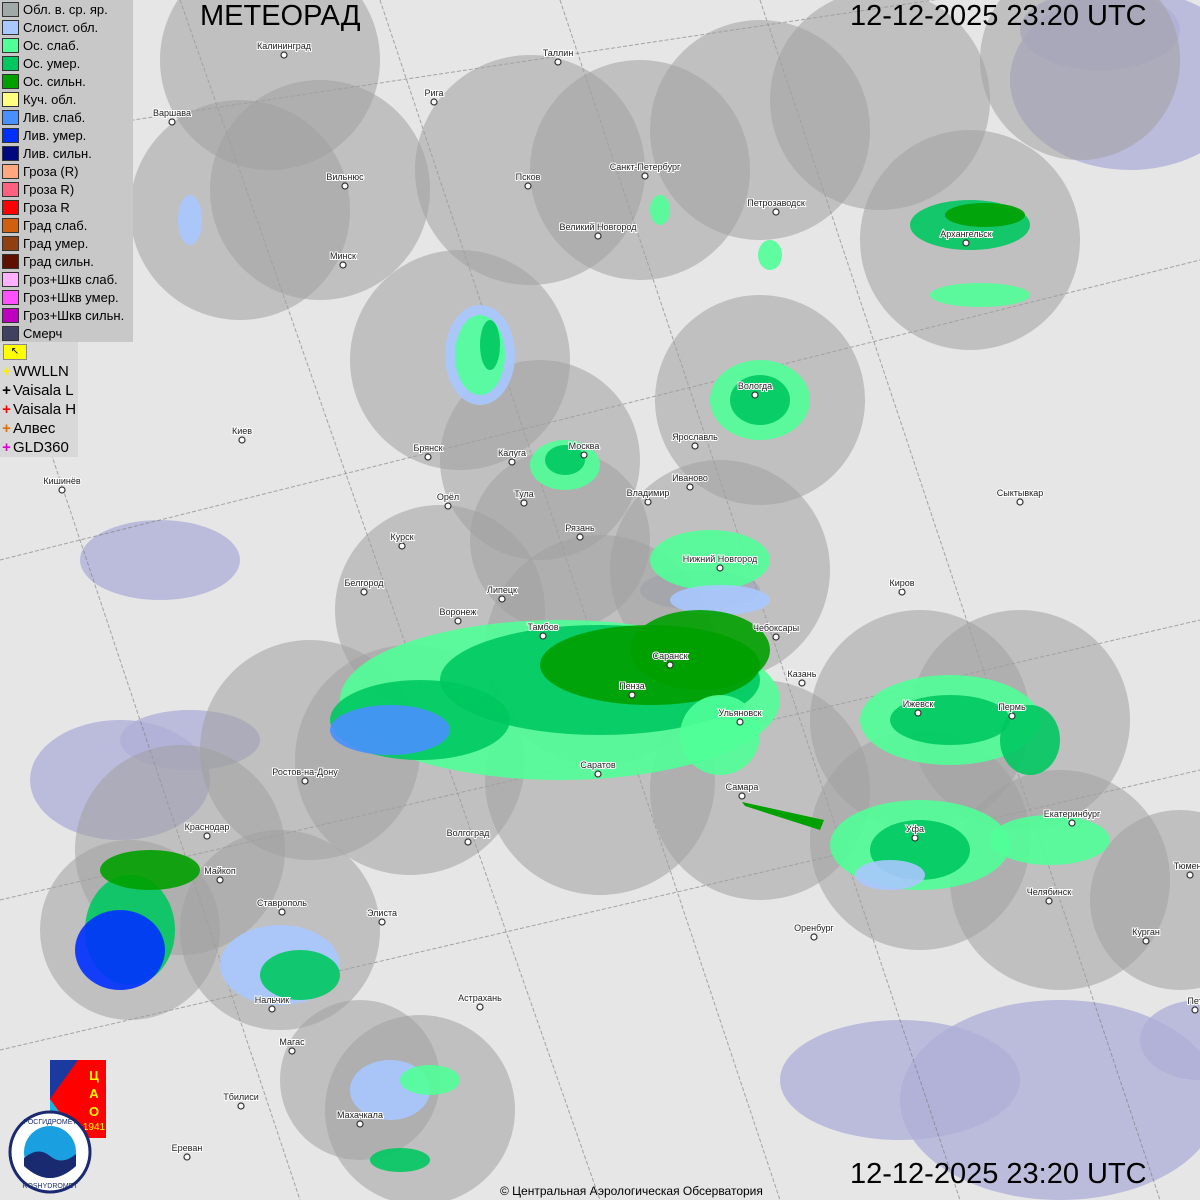 The height and width of the screenshot is (1200, 1200). What do you see at coordinates (41, 371) in the screenshot?
I see `lightning-label: WWLLN` at bounding box center [41, 371].